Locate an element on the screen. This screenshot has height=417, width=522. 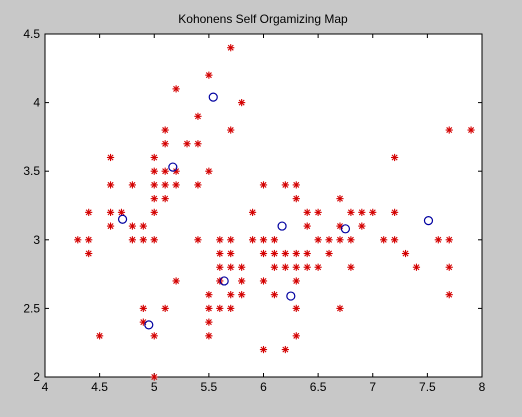
y-tick-label: 3.5 is located at coordinates (31, 171).